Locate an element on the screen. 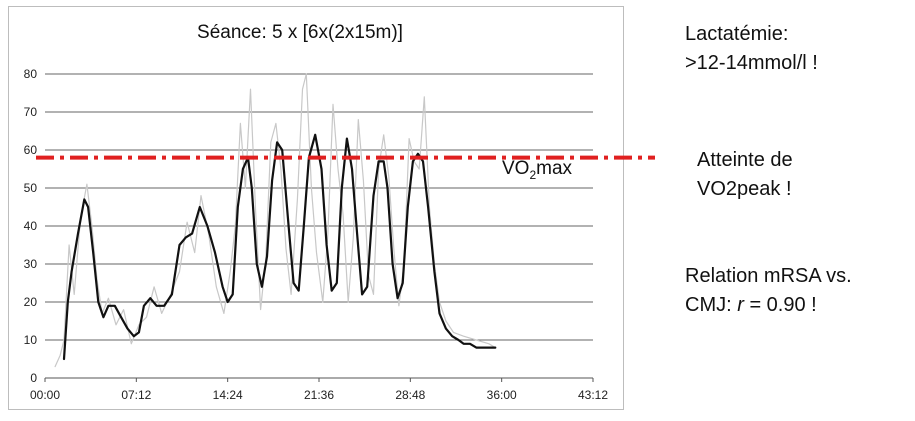  relation-note-r: r is located at coordinates (740, 305).